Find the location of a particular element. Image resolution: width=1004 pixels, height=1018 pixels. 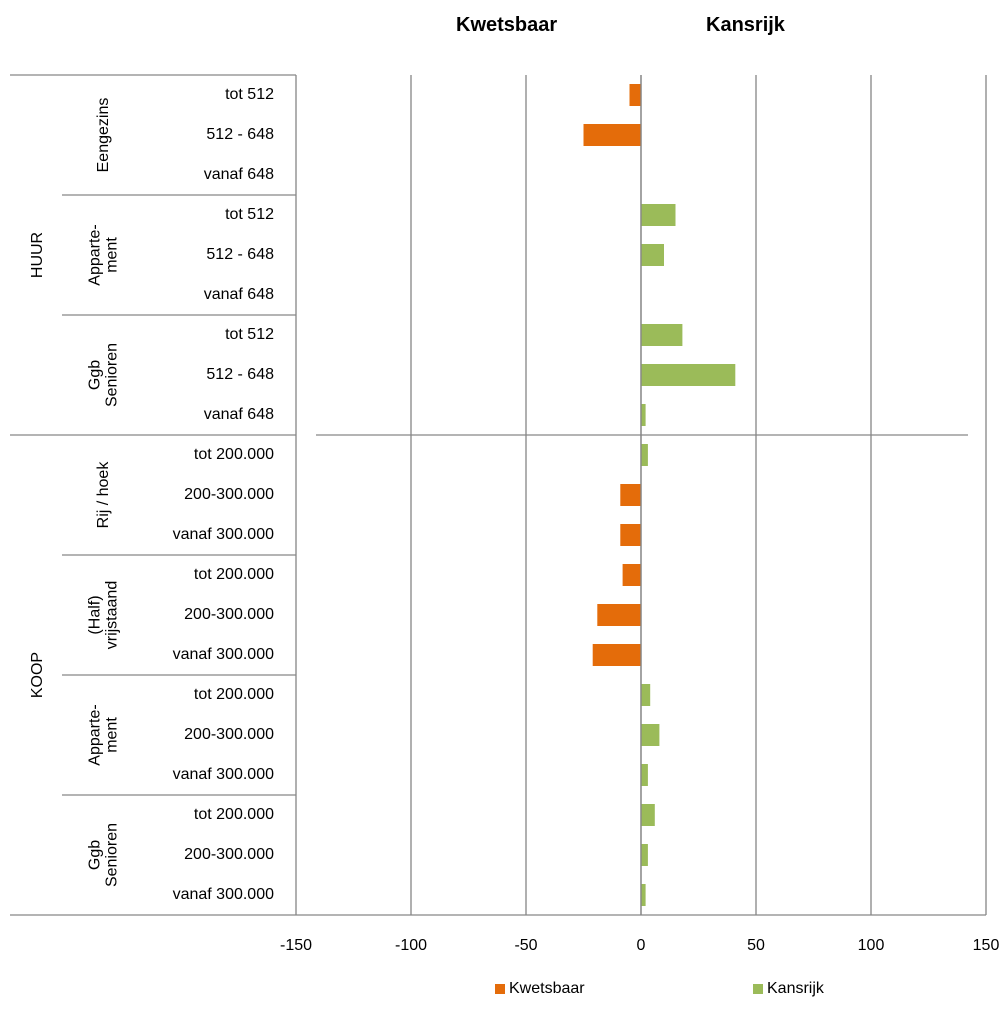

header-right-label: Kansrijk is located at coordinates (745, 25).